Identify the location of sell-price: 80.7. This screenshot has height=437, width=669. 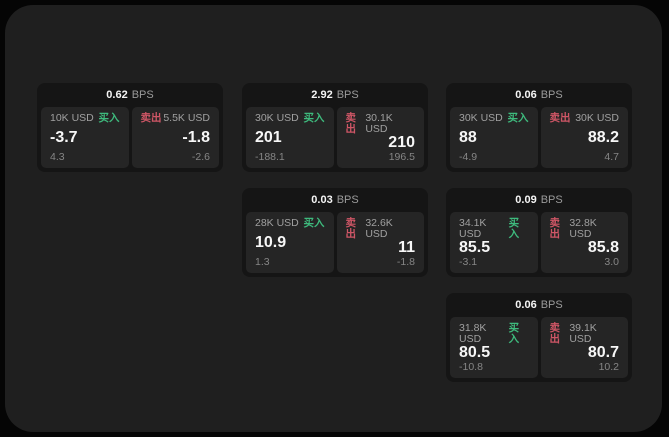
(603, 353).